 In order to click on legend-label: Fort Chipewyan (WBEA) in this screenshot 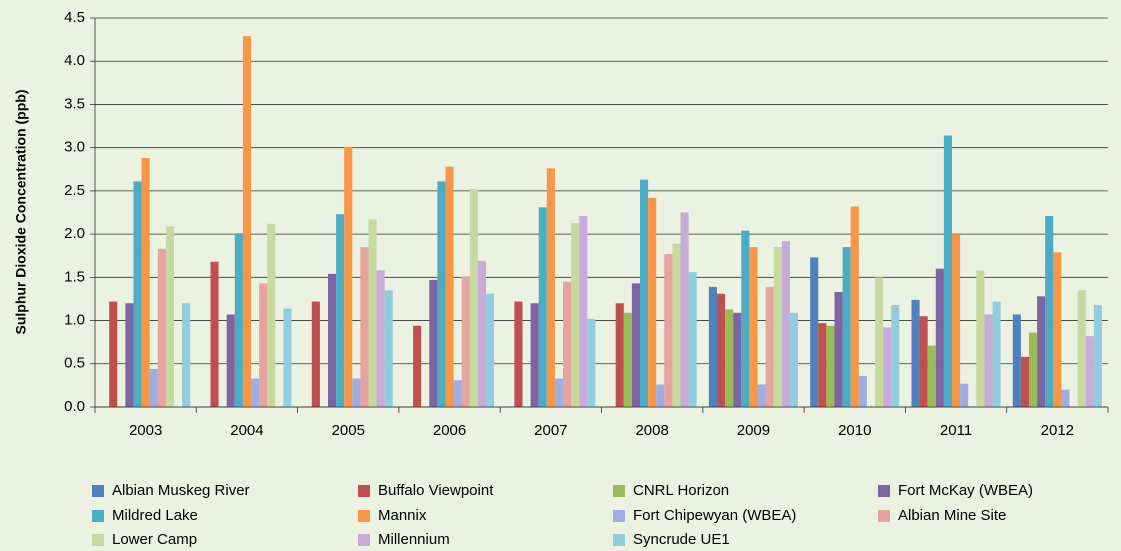, I will do `click(714, 515)`.